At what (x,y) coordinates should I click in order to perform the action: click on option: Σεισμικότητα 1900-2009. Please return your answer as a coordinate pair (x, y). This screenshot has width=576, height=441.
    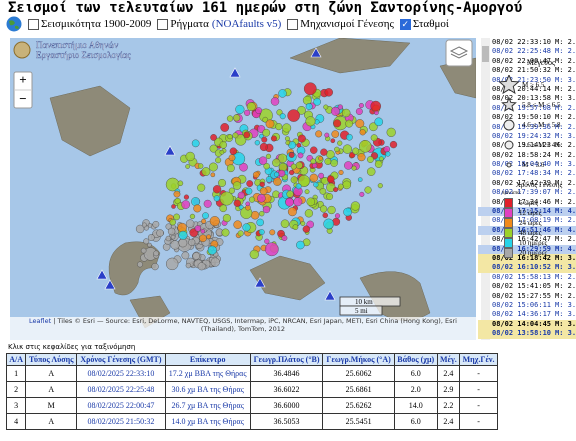
    Looking at the image, I should click on (89, 24).